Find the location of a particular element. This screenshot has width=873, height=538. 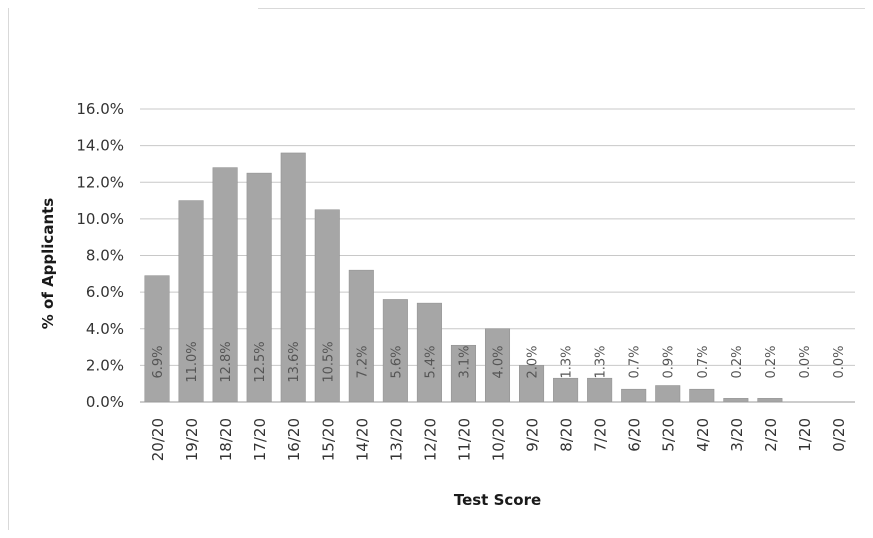

y-axis-ticks: 0.0% 2.0% 4.0% 6.0% 8.0% 10.0% 12.0% 14.0% 16.0% is located at coordinates (100, 255).